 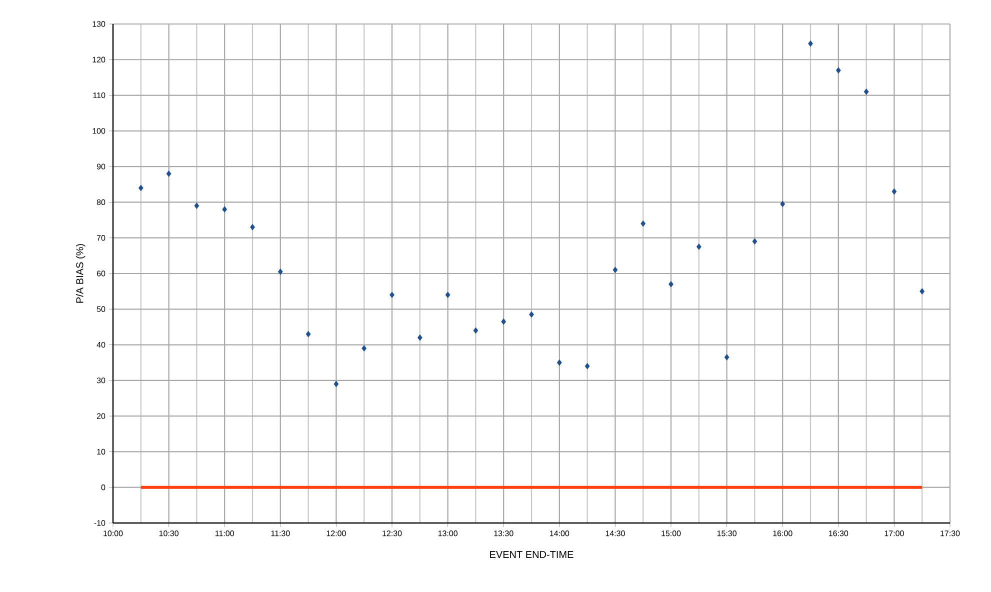 I want to click on y-tick-label: 120, so click(x=99, y=59).